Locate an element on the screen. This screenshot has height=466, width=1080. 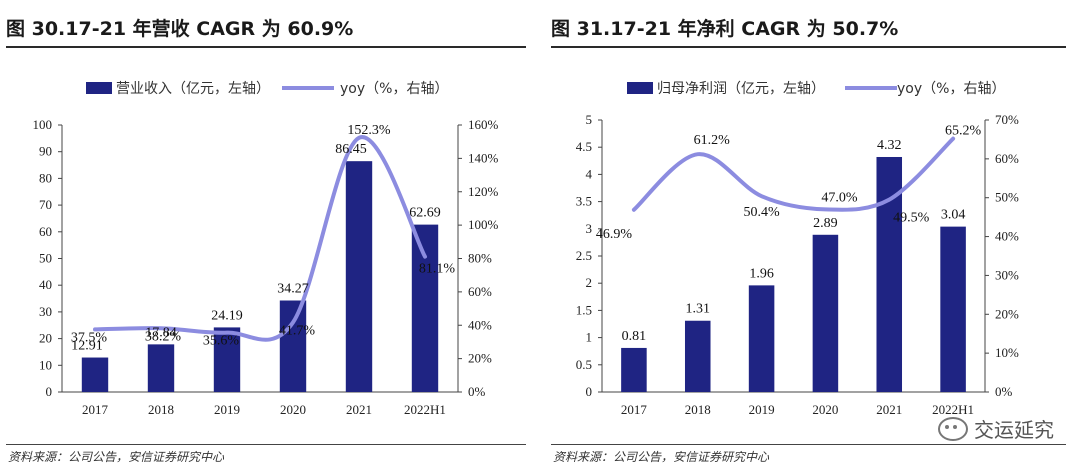
bar-value-label: 86.45 is located at coordinates (351, 149).